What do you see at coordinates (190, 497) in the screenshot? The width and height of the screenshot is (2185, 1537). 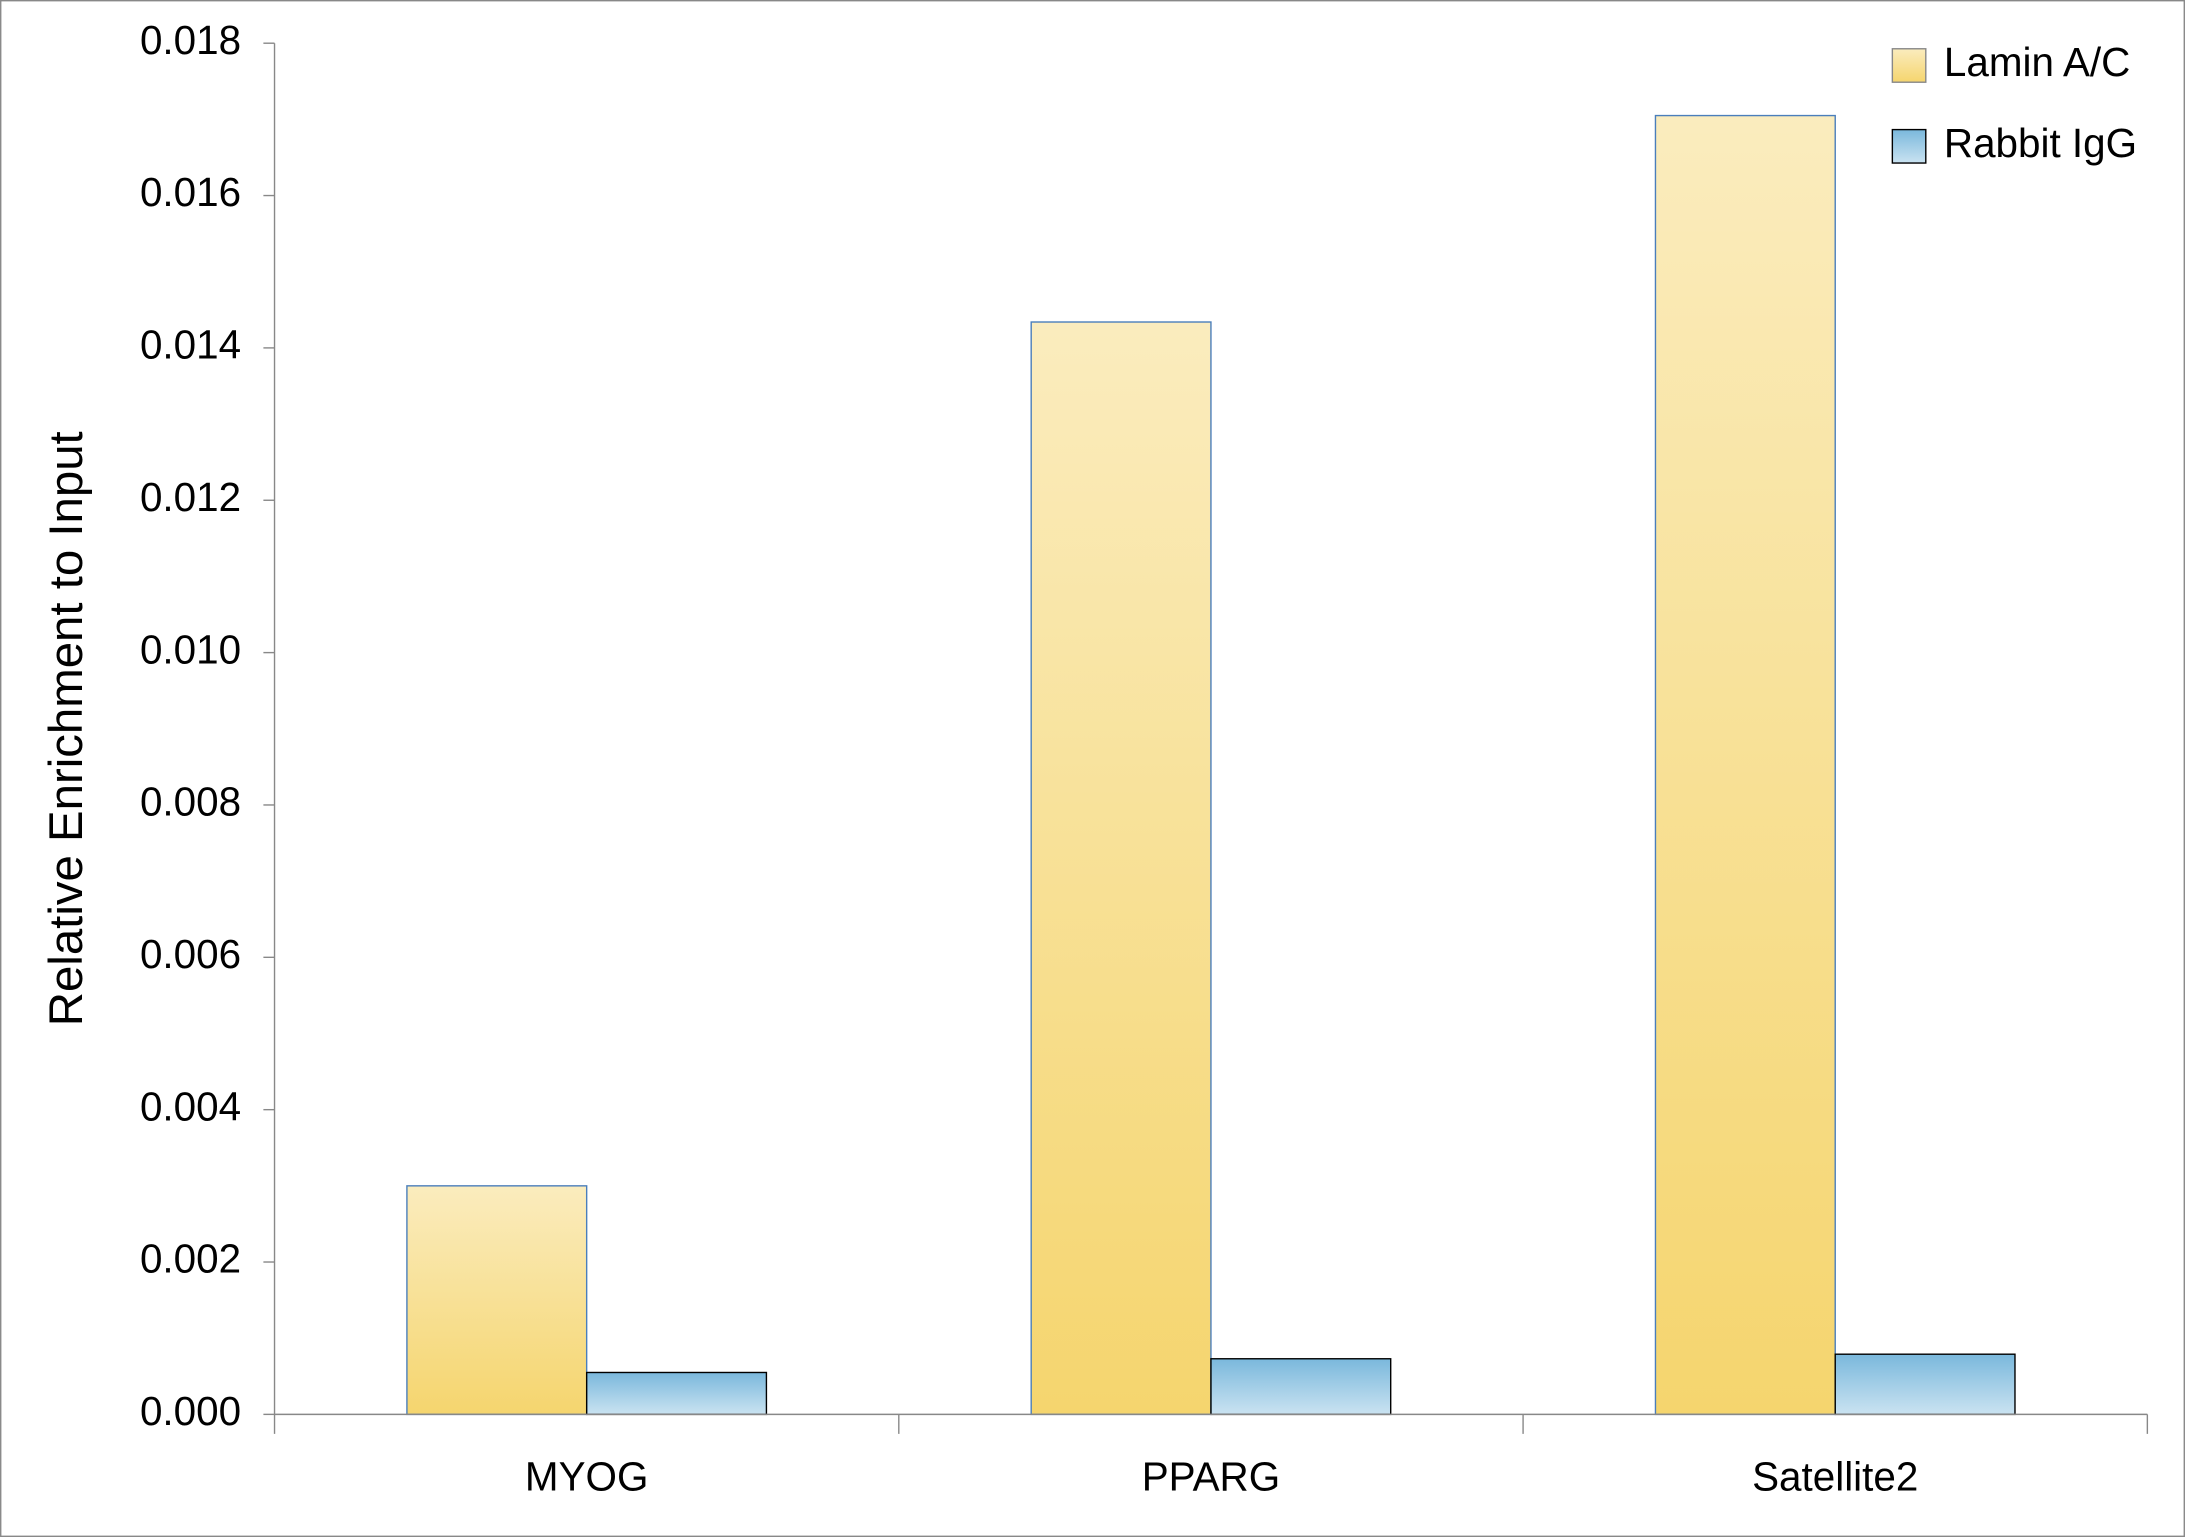 I see `y-tick-label: 0.012` at bounding box center [190, 497].